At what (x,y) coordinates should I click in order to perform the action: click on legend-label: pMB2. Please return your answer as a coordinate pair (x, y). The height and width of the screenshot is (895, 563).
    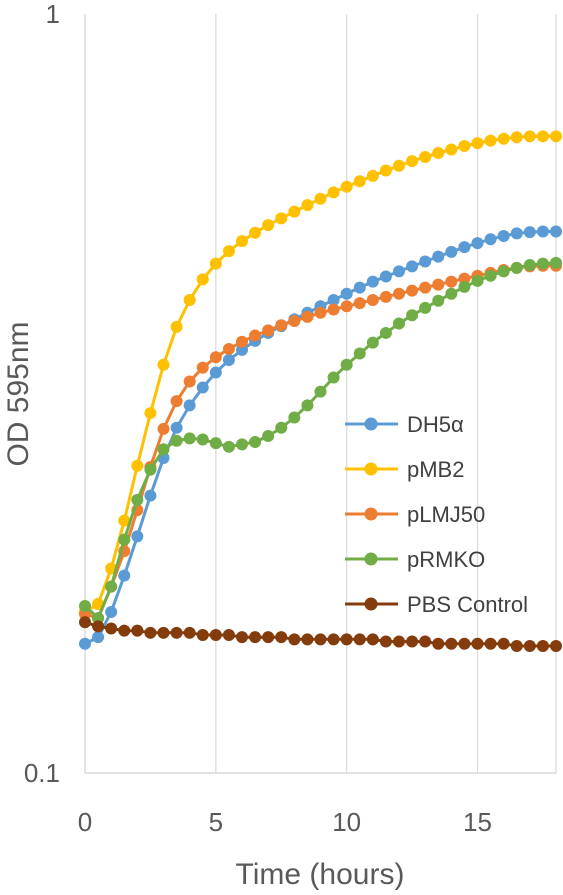
    Looking at the image, I should click on (435, 469).